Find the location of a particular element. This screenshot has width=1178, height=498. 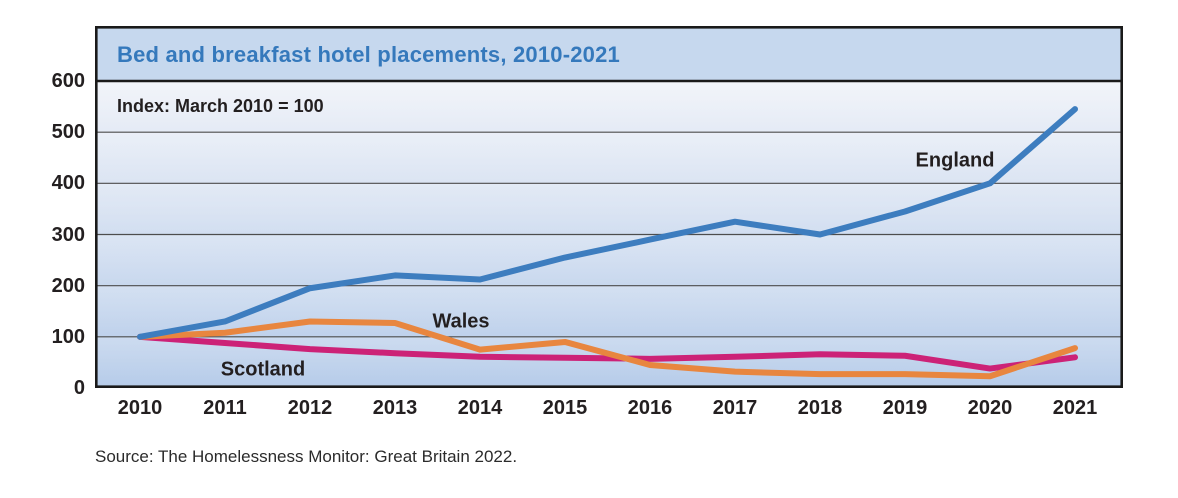

y-tick-label: 200 is located at coordinates (68, 285).